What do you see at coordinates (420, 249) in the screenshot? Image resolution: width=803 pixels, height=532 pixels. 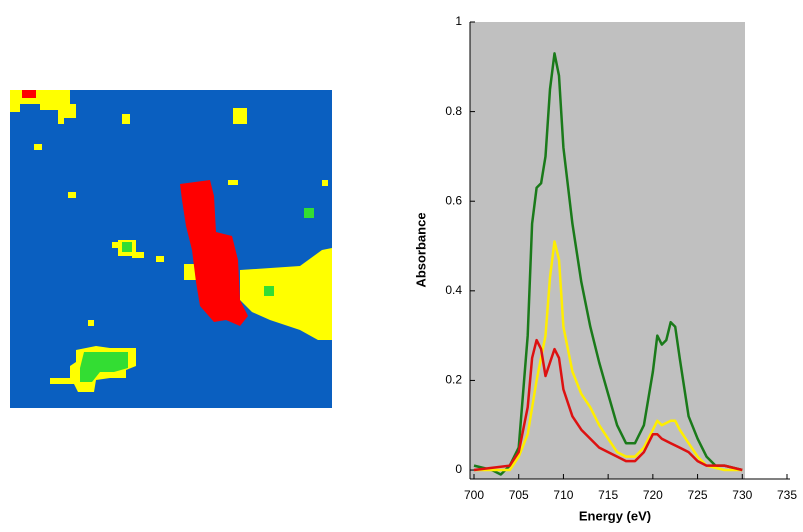 I see `y-axis-label: Absorbance` at bounding box center [420, 249].